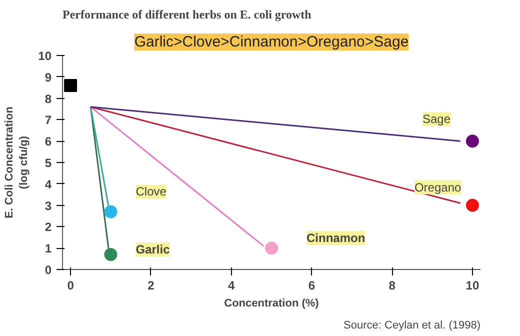 This screenshot has height=336, width=520. What do you see at coordinates (48, 270) in the screenshot?
I see `y-tick-label: 0` at bounding box center [48, 270].